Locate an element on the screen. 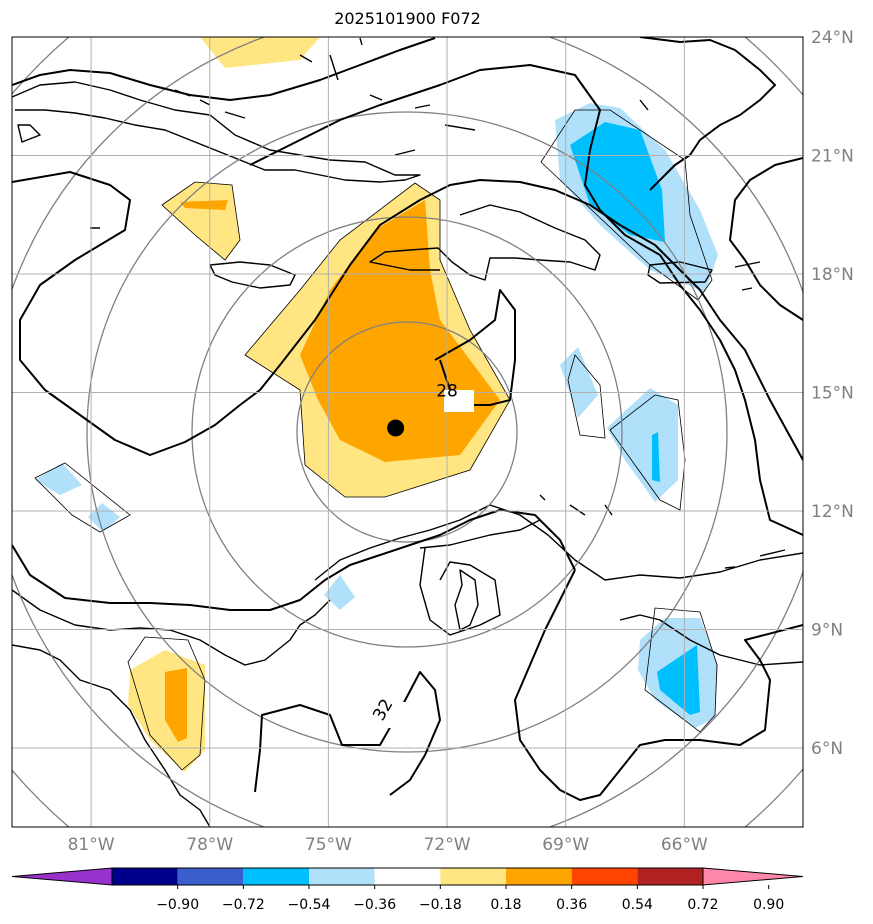 Image resolution: width=873 pixels, height=924 pixels. puerto-rico-coast is located at coordinates (680, 272).